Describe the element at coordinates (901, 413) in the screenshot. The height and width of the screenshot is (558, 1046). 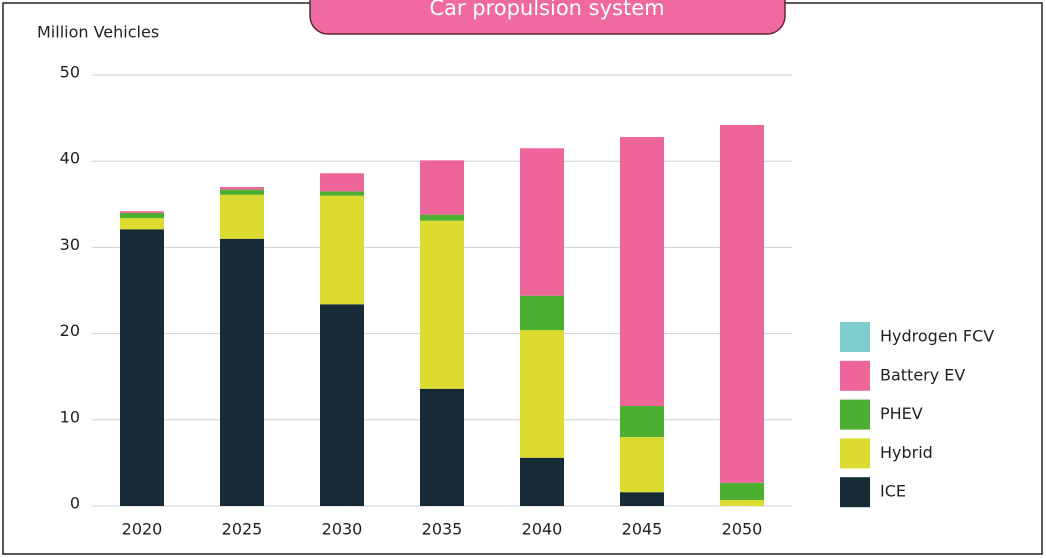
I see `legend-label: PHEV` at that location.